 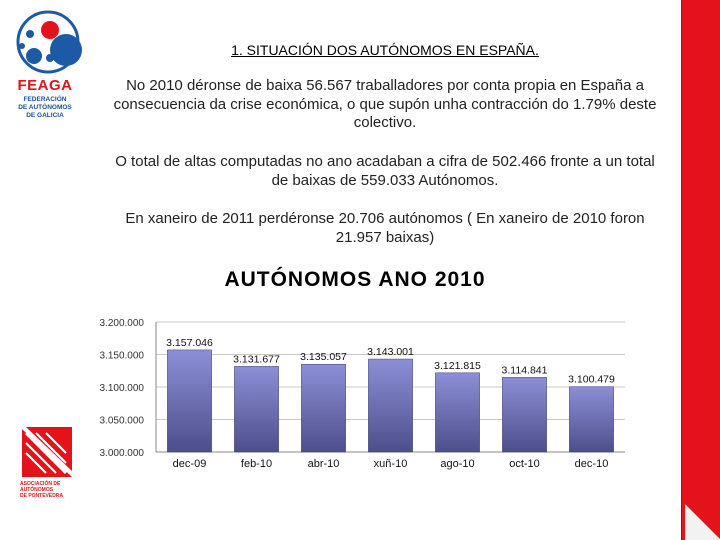 What do you see at coordinates (324, 464) in the screenshot?
I see `x-tick-label: abr-10` at bounding box center [324, 464].